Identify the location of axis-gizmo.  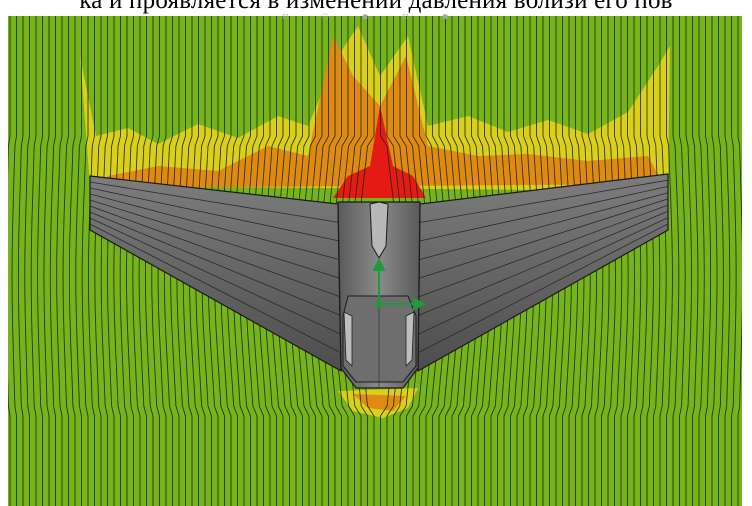
(399, 284).